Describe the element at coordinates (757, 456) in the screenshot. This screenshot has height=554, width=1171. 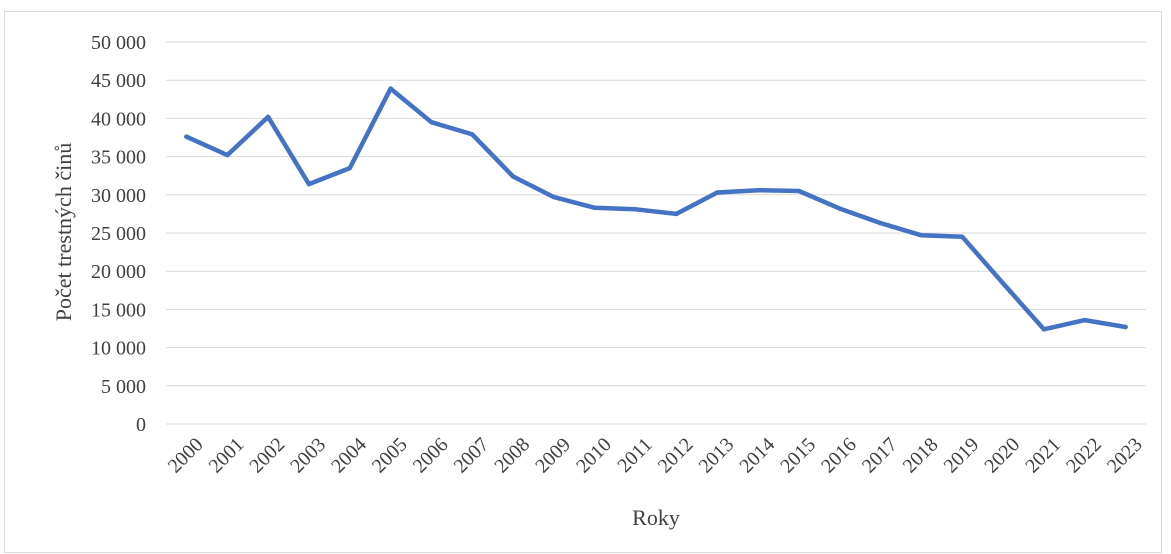
I see `x-tick-label: 2014` at that location.